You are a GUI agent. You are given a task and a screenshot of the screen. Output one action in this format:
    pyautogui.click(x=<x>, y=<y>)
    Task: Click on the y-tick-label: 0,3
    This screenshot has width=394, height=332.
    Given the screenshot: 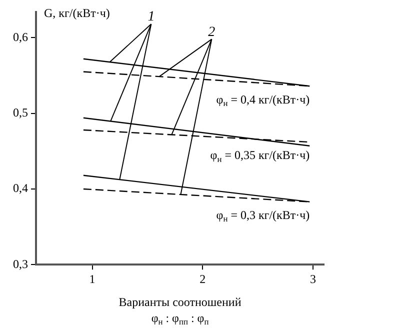 What is the action you would take?
    pyautogui.click(x=20, y=263)
    